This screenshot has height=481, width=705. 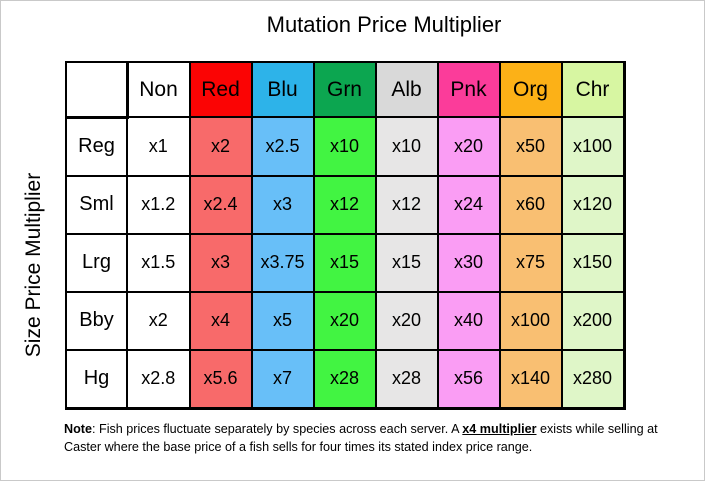 I want to click on cell-hg-red: x5.6, so click(x=220, y=379).